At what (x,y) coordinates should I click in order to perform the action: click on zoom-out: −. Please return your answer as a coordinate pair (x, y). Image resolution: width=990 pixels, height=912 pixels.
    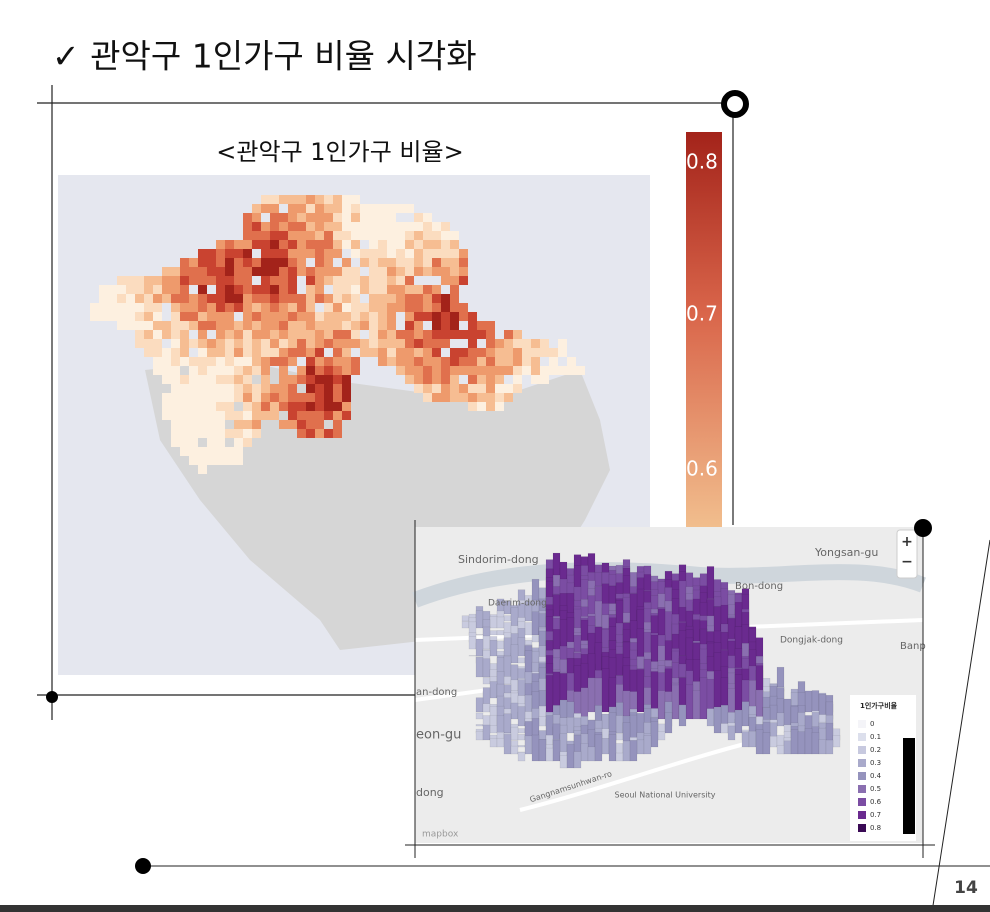
    Looking at the image, I should click on (907, 562).